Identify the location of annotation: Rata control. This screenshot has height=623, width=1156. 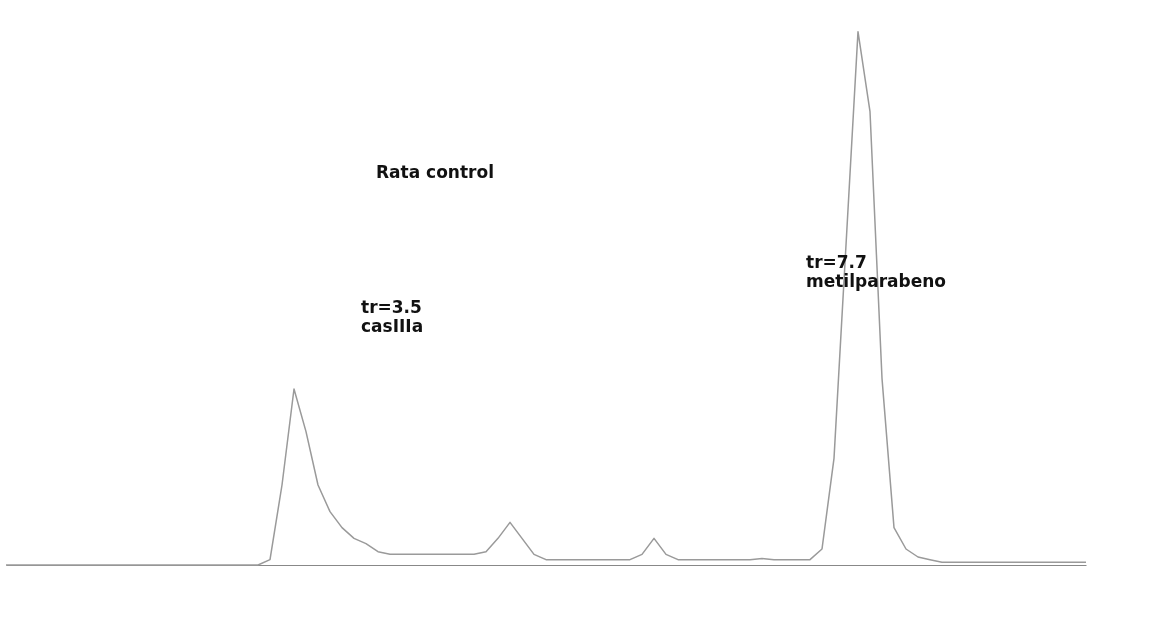
(435, 172).